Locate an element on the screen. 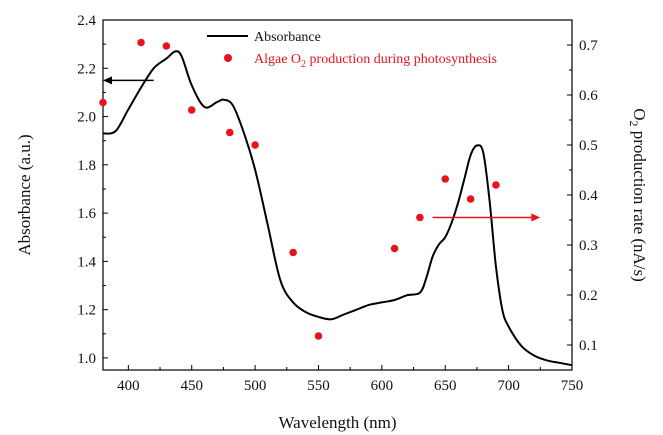 The image size is (663, 435). left-tick-label: 1.6 is located at coordinates (86, 214).